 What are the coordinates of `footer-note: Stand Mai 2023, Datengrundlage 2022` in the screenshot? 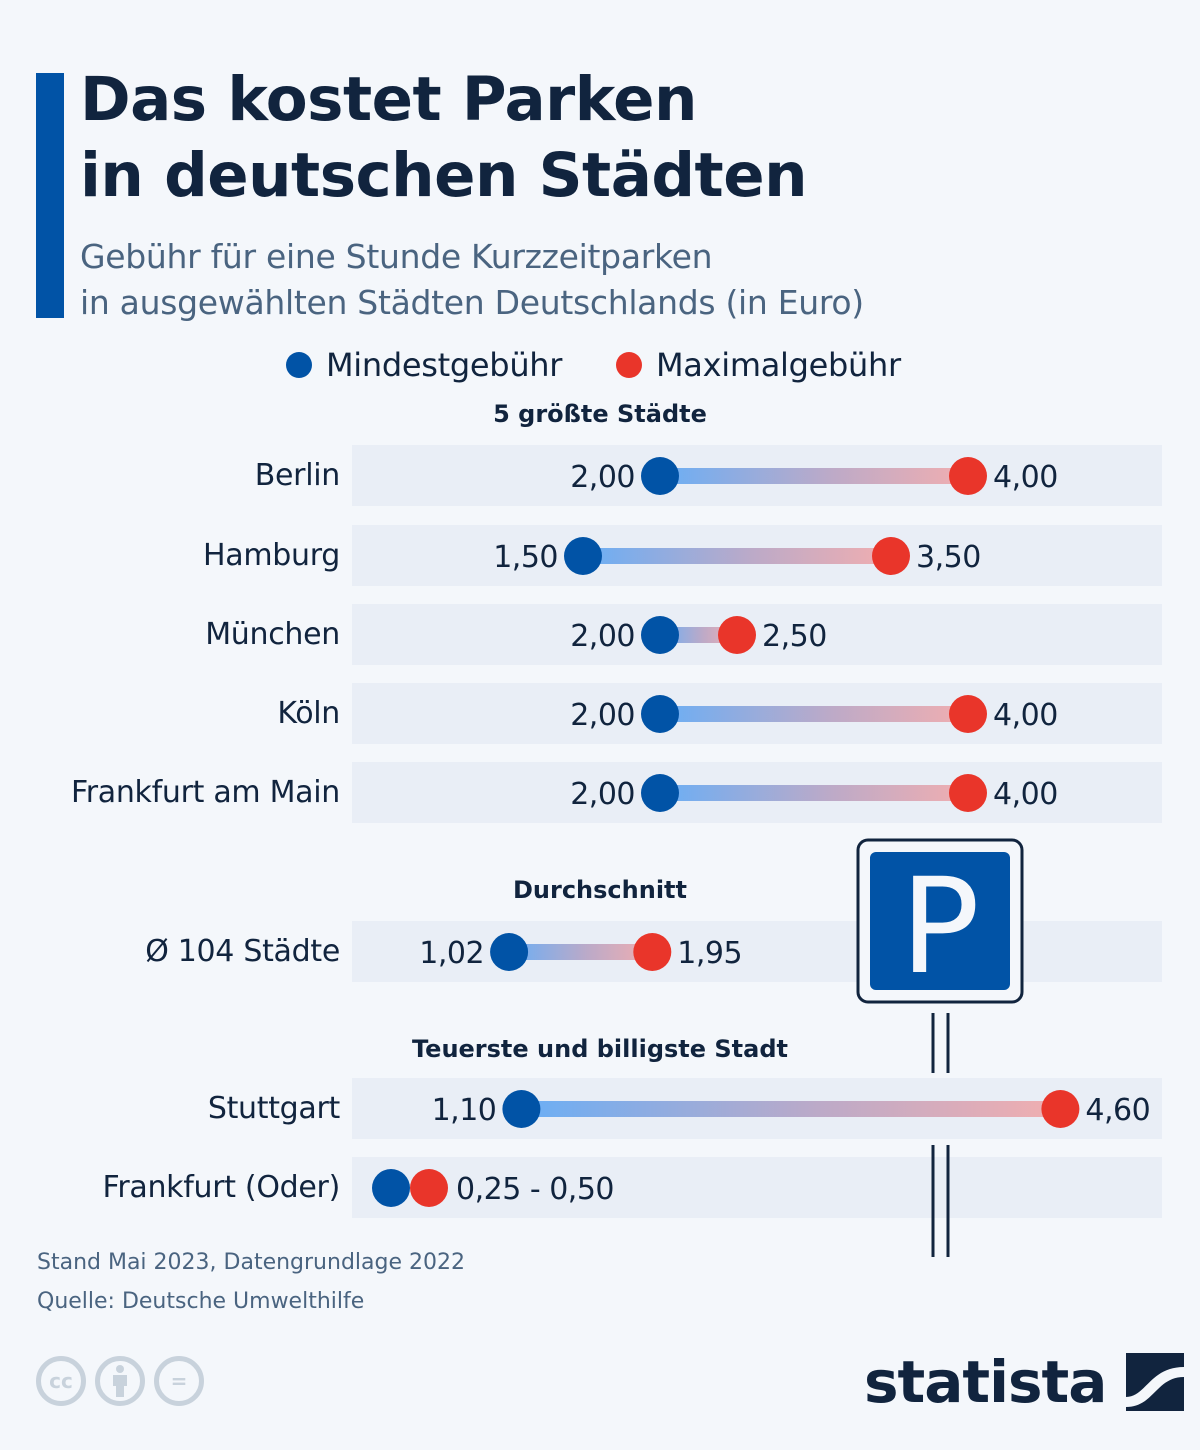 It's located at (251, 1262).